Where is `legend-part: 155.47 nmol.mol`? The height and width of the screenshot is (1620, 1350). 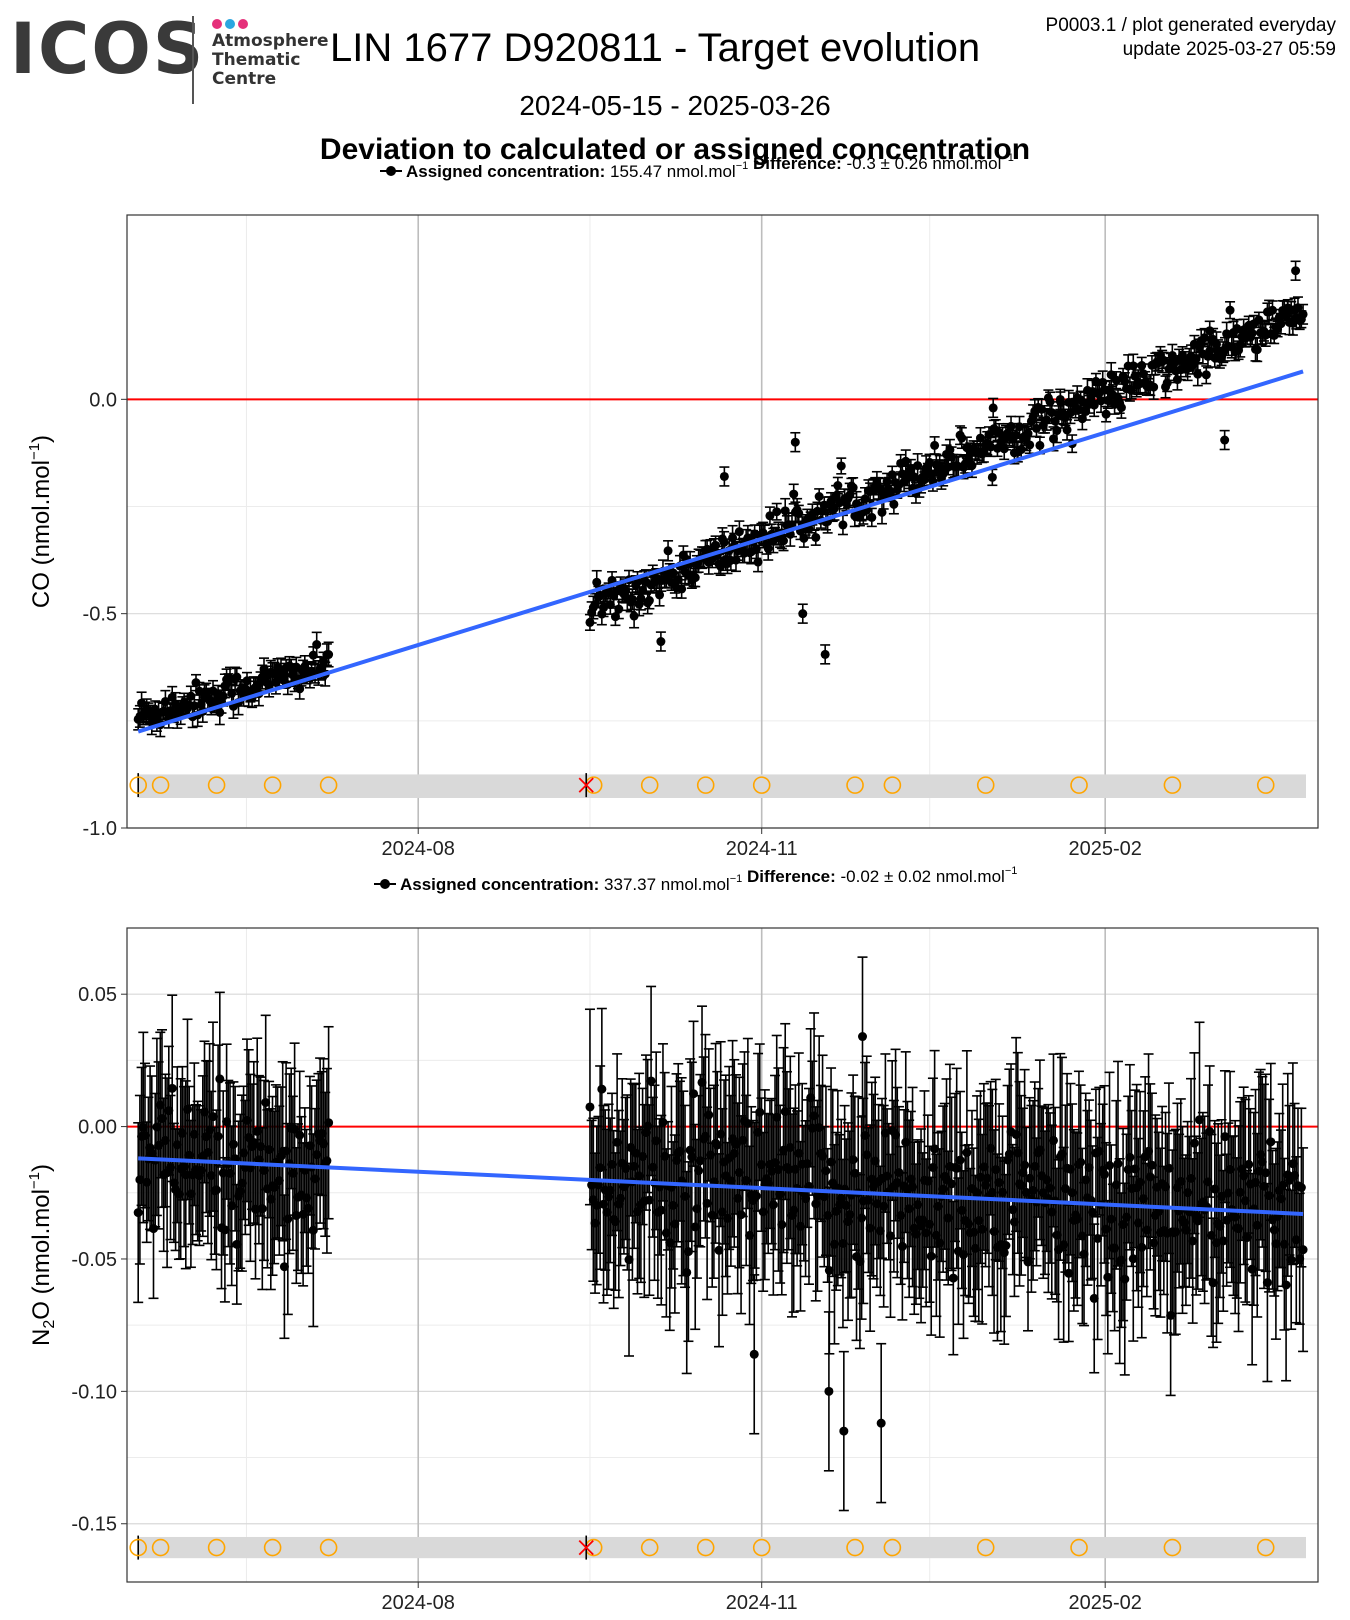 legend-part: 155.47 nmol.mol is located at coordinates (673, 171).